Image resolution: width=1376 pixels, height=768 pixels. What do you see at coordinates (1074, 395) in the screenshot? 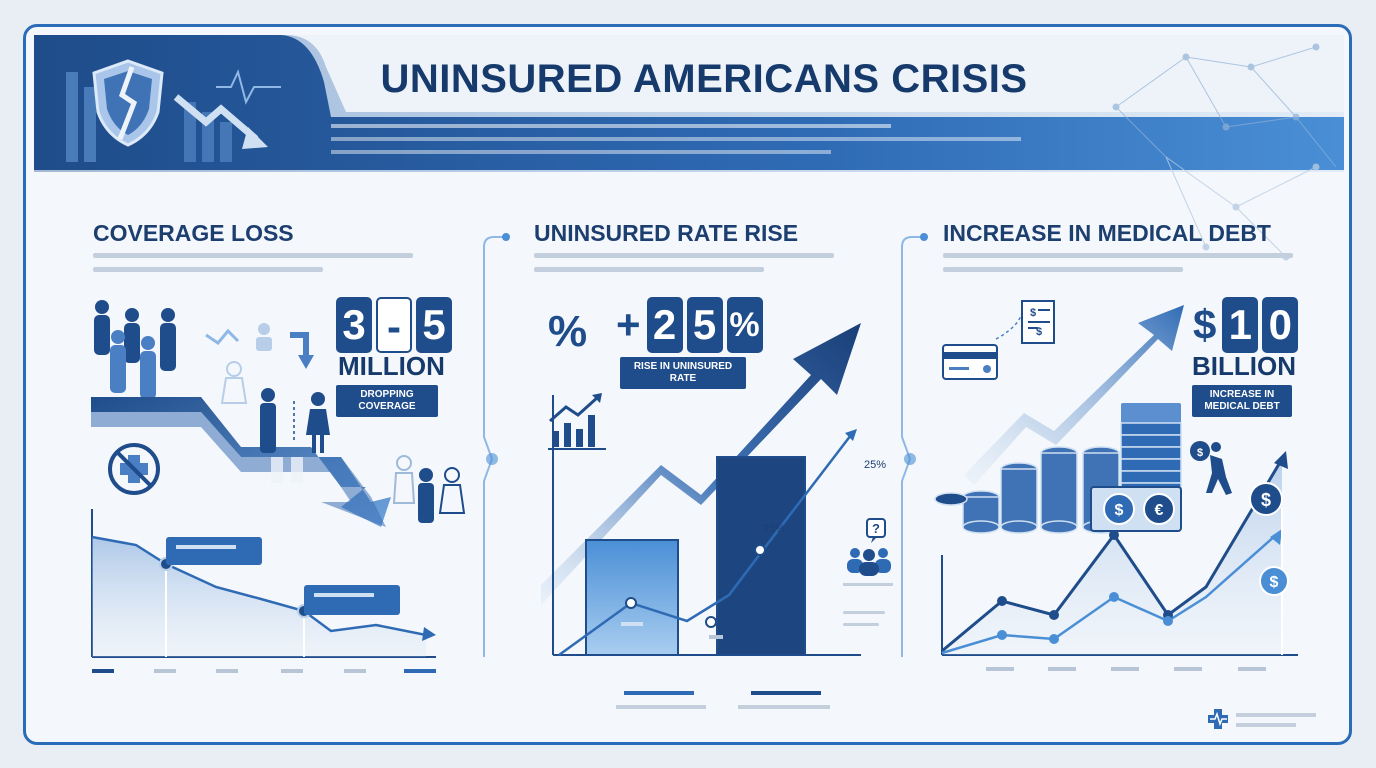
I see `debt-rising-arrow` at bounding box center [1074, 395].